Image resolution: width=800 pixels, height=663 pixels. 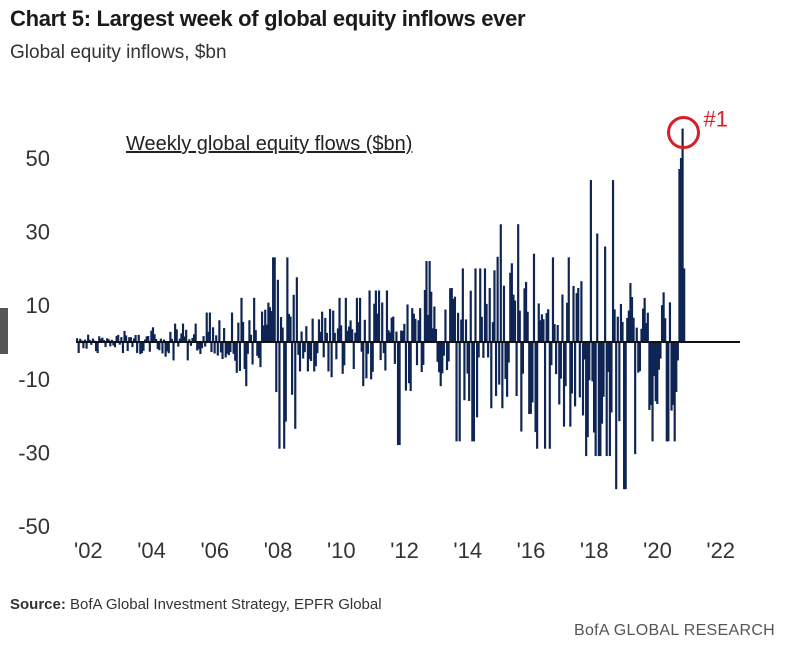 I want to click on x-tick-label: '20, so click(x=657, y=550).